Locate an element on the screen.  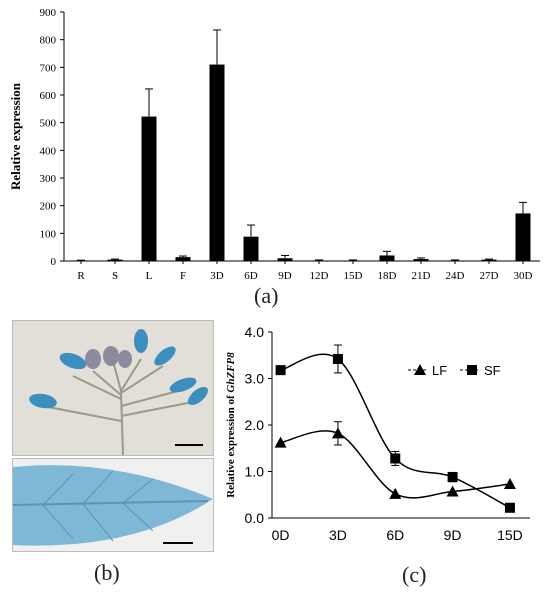
y-tick-label: 900 is located at coordinates (48, 13).